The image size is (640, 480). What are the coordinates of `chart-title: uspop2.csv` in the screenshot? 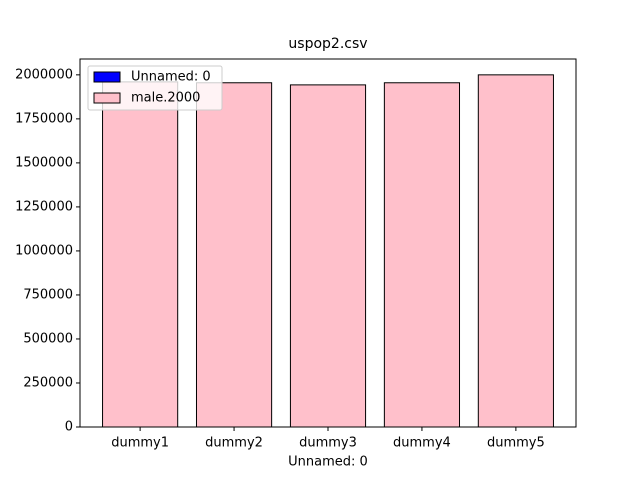 It's located at (327, 44).